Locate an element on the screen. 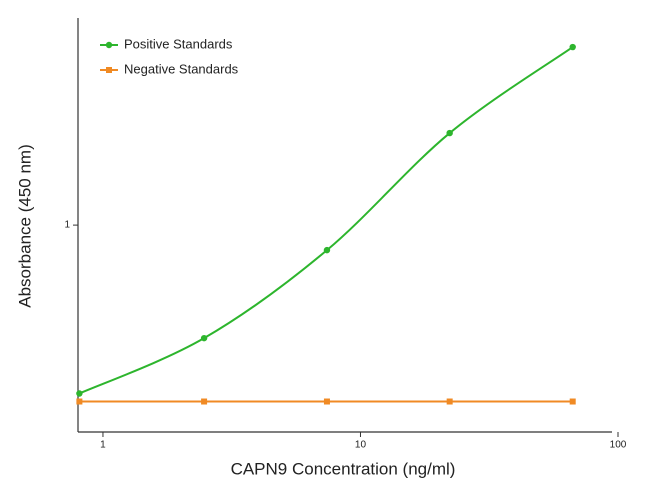 The width and height of the screenshot is (650, 492). legend-label: Positive Standards is located at coordinates (178, 43).